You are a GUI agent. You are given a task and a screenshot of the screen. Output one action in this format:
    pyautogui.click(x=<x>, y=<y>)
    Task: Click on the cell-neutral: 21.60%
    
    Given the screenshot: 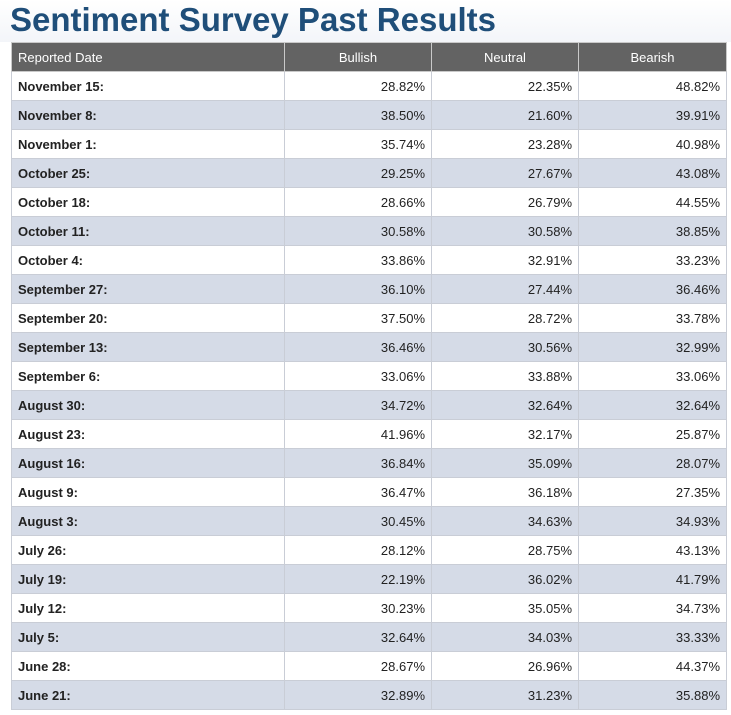 What is the action you would take?
    pyautogui.click(x=505, y=115)
    